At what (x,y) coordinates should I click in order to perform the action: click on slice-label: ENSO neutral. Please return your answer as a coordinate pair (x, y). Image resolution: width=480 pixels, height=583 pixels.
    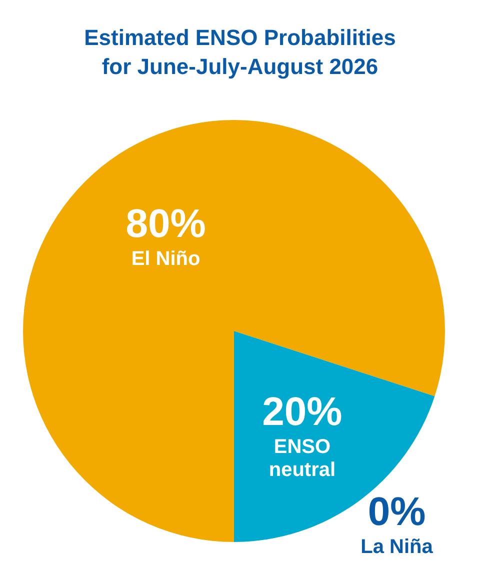
    Looking at the image, I should click on (302, 458).